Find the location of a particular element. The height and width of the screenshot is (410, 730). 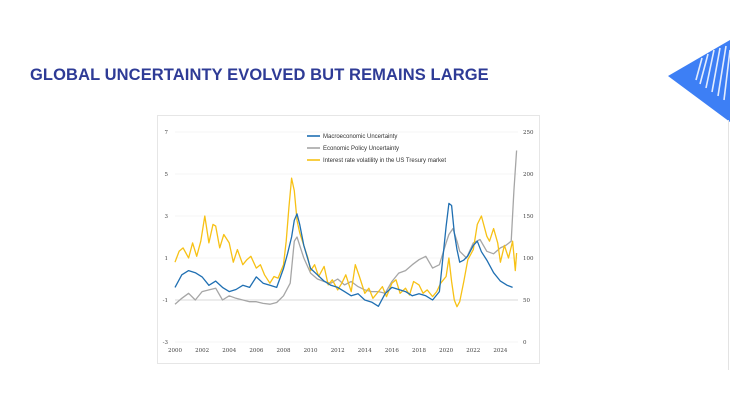

x-tick-label: 2022 is located at coordinates (473, 351).